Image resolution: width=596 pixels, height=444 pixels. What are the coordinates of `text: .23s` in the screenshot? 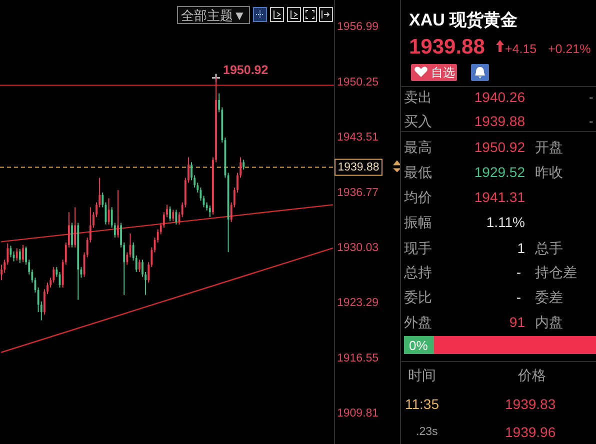 It's located at (427, 432).